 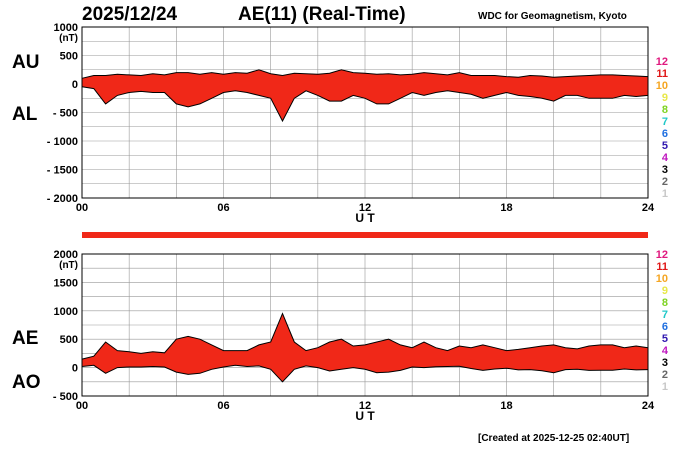 What do you see at coordinates (68, 38) in the screenshot?
I see `top-unit-label: (nT)` at bounding box center [68, 38].